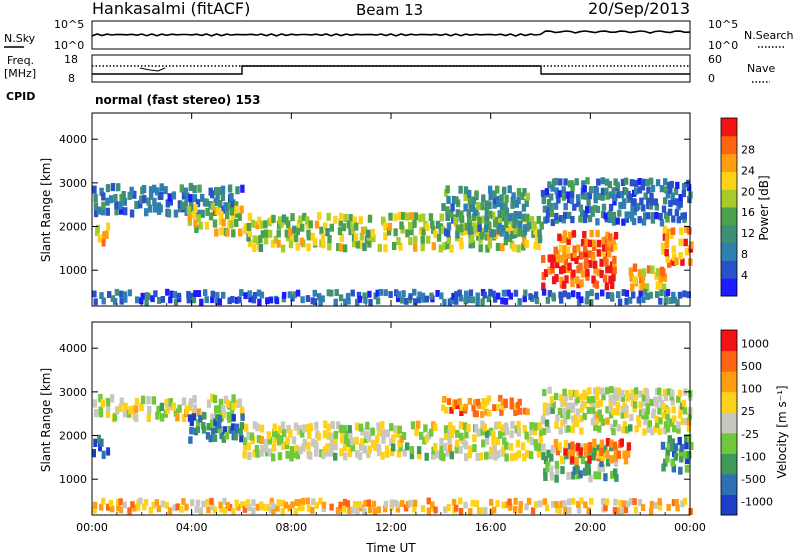  What do you see at coordinates (715, 59) in the screenshot?
I see `nave-tick-top: 60` at bounding box center [715, 59].